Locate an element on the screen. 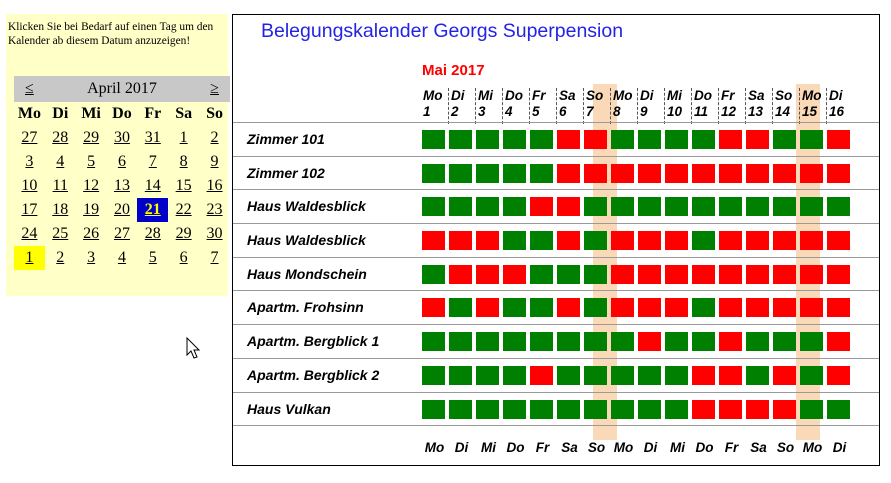 This screenshot has width=891, height=483. room-row: Zimmer 102 is located at coordinates (556, 172).